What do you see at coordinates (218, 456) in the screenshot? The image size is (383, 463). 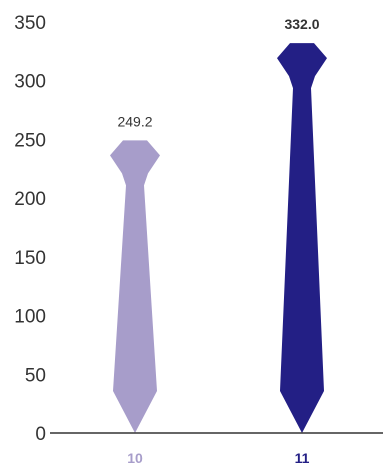 I see `x-axis: 10 11` at bounding box center [218, 456].